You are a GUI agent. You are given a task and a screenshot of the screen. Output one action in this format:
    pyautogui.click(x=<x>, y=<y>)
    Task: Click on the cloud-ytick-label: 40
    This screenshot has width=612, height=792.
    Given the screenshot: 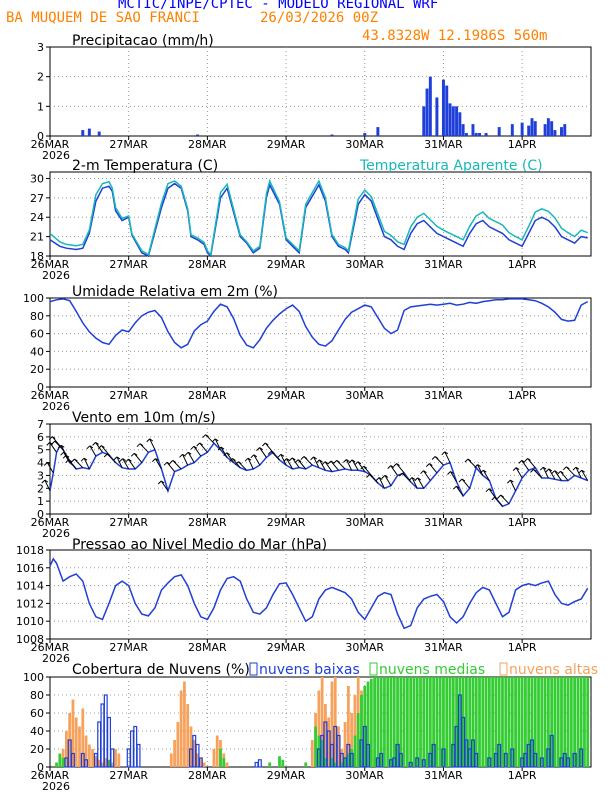 What is the action you would take?
    pyautogui.click(x=37, y=731)
    